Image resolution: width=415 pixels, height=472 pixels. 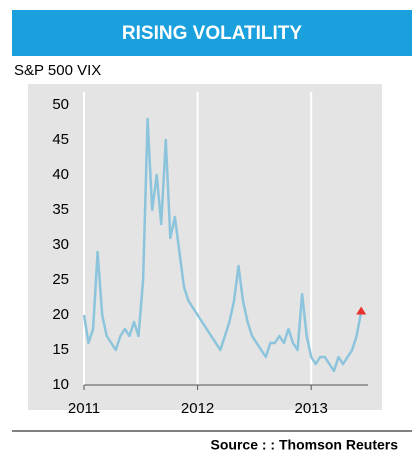 I want to click on y-tick-label: 30, so click(x=60, y=244).